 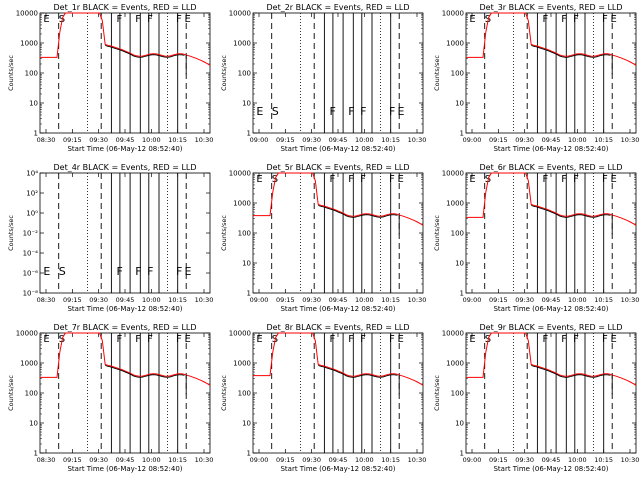 I want to click on panel-title: Det_5r BLACK = Events, RED = LLD, so click(x=337, y=167).